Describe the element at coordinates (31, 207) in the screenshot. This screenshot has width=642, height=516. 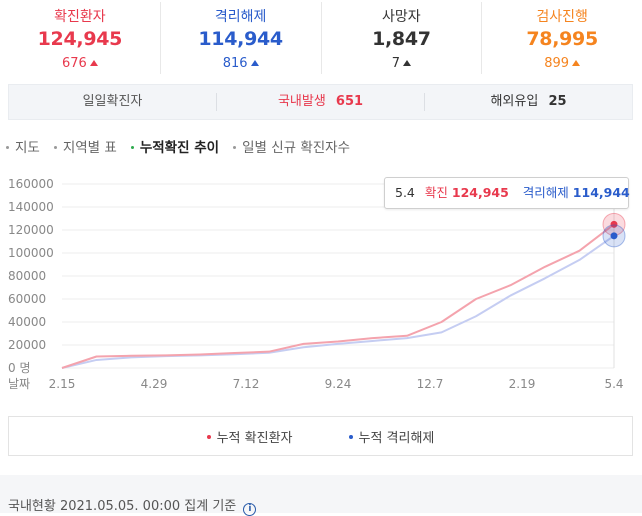
I see `y-tick-label: 140000` at that location.